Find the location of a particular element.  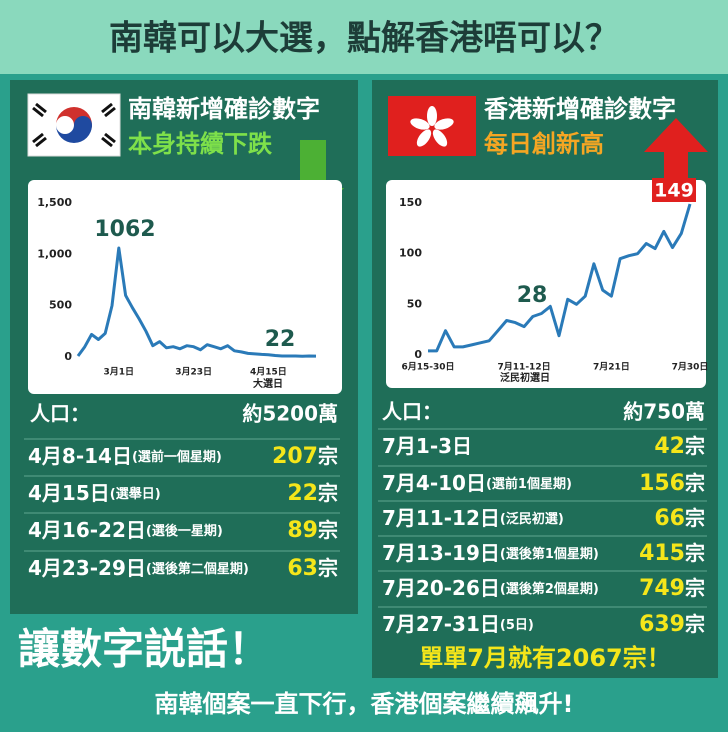

row-label: 4月15日(選舉日) is located at coordinates (94, 493).